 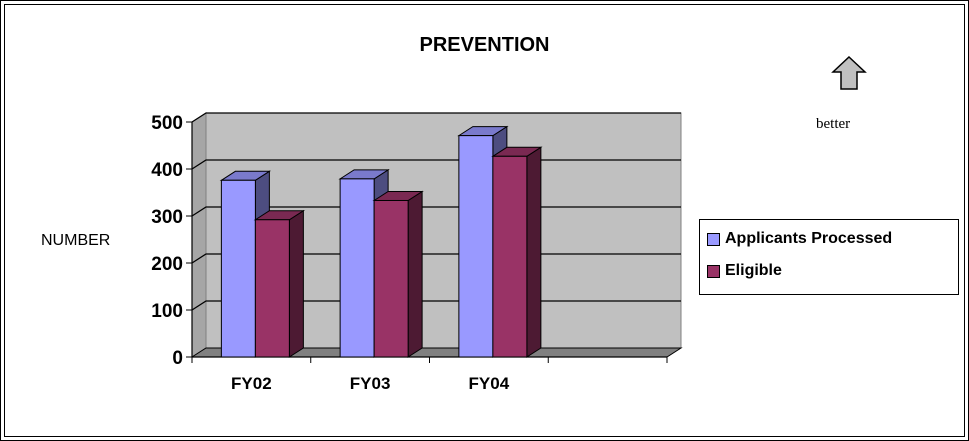 What do you see at coordinates (199, 235) in the screenshot?
I see `plot-side-wall` at bounding box center [199, 235].